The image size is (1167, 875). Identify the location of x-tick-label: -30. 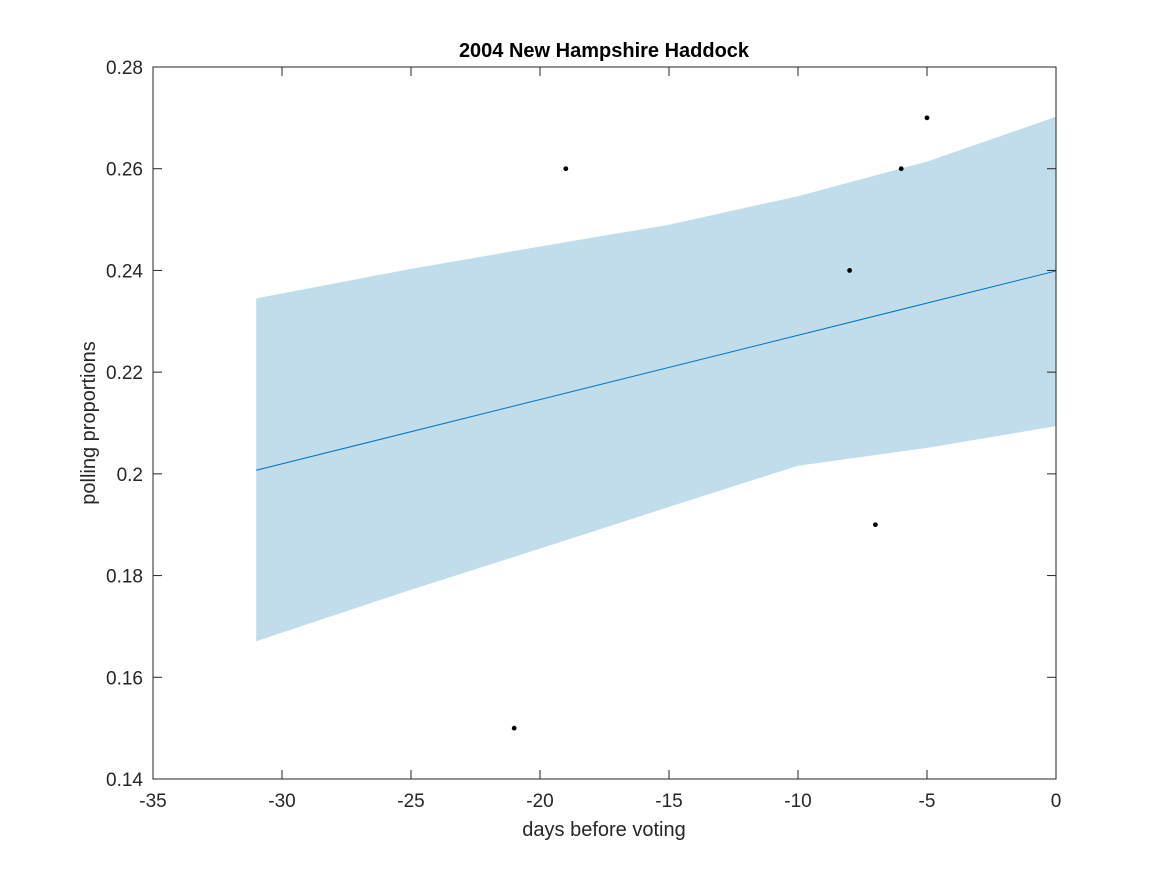
(281, 801).